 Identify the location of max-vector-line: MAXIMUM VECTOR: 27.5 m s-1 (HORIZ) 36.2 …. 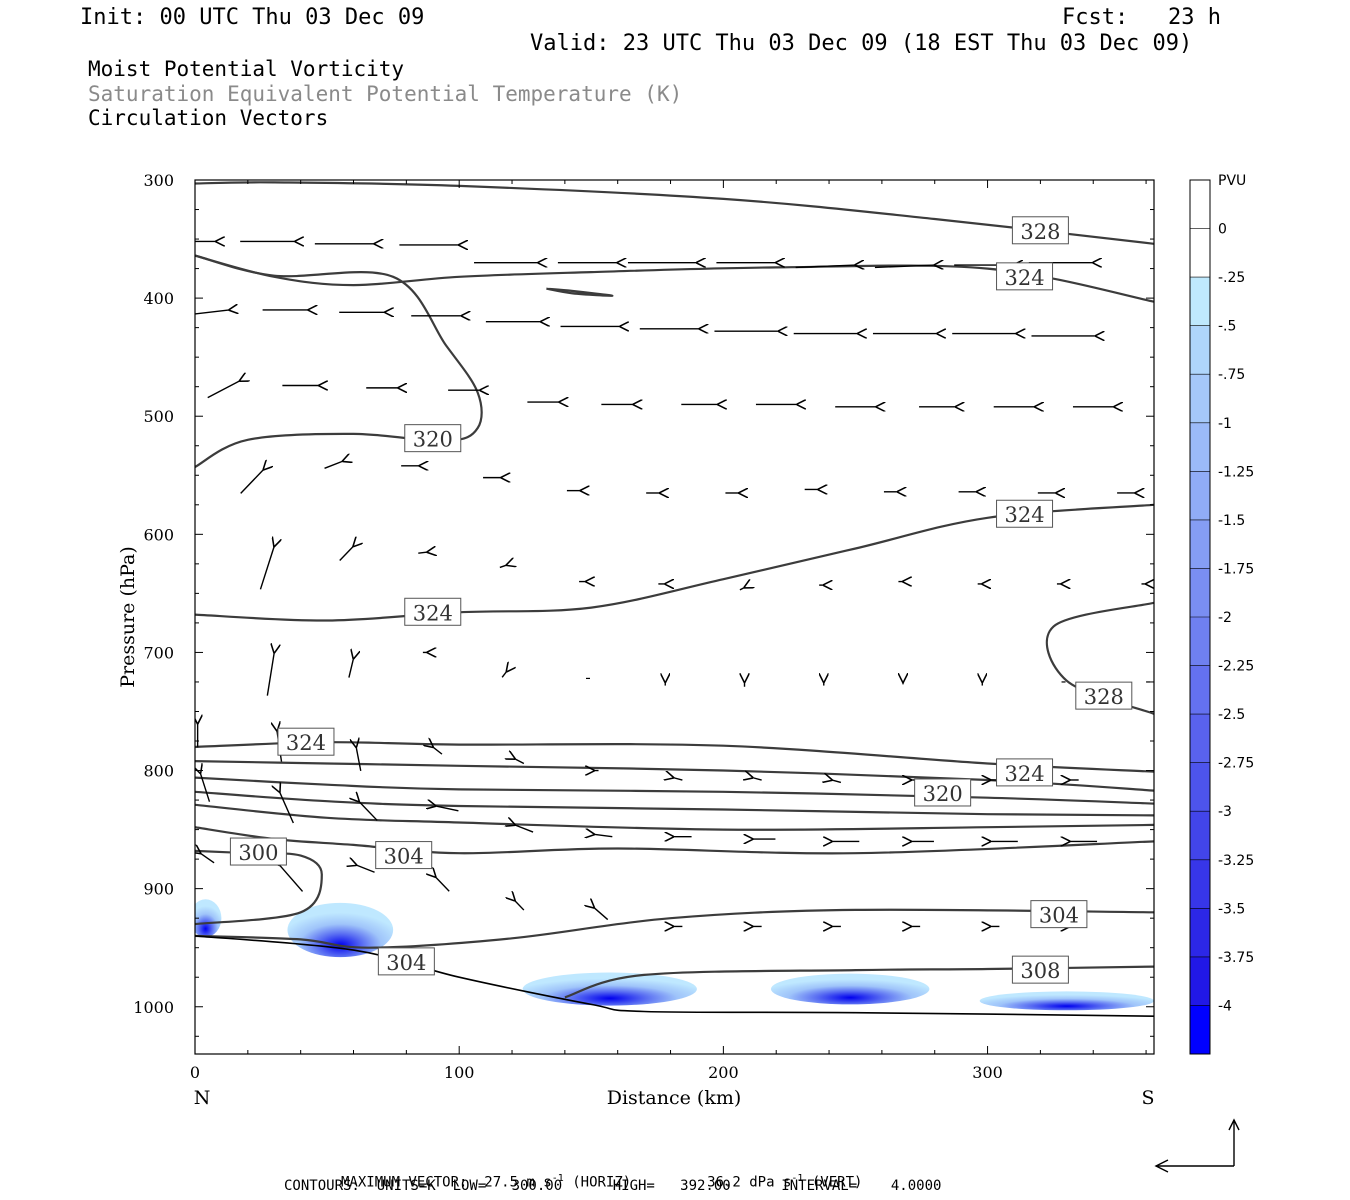
(601, 1175).